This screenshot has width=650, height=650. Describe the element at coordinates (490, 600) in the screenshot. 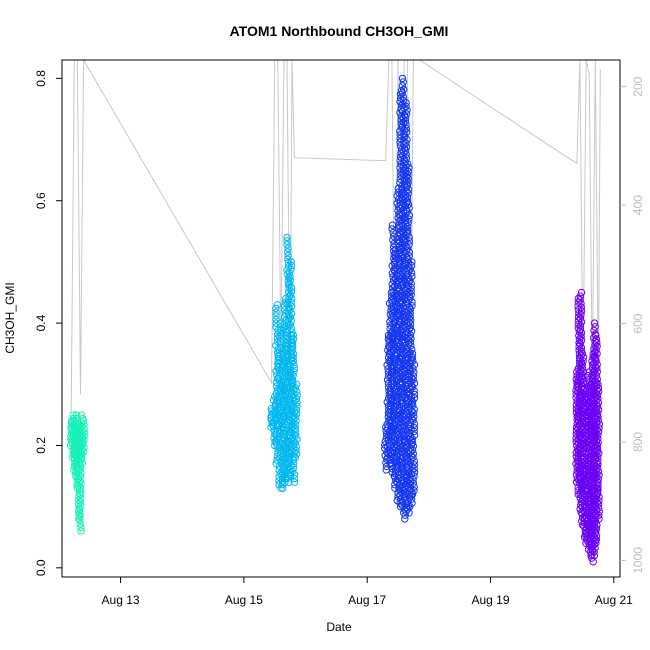

I see `x-tick-label: Aug 19` at that location.